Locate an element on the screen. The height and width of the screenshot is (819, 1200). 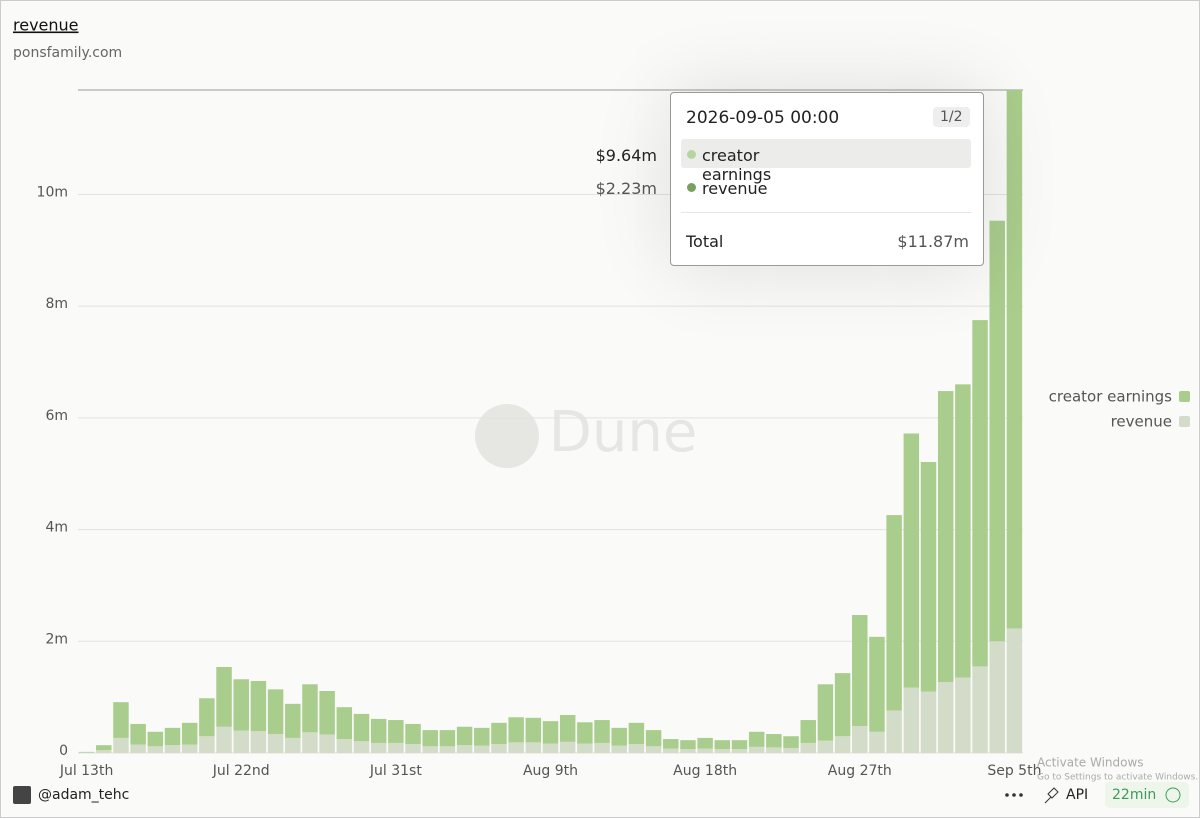
tooltip-total: $11.87m is located at coordinates (933, 241).